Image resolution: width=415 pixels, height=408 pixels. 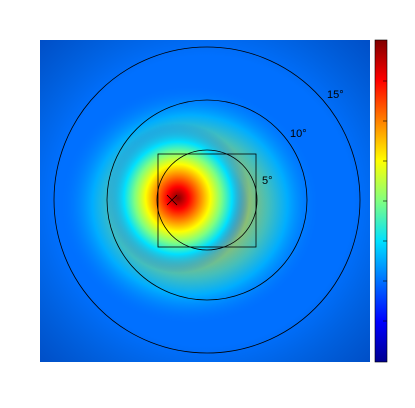 What do you see at coordinates (385, 201) in the screenshot?
I see `colorbar-ticks` at bounding box center [385, 201].